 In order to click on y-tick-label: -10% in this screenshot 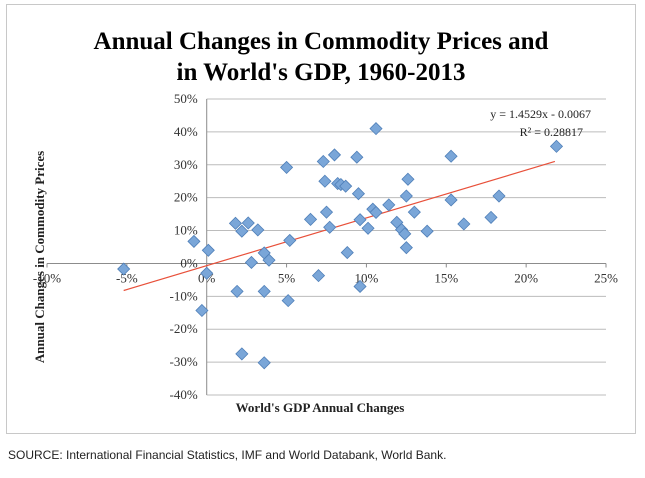, I will do `click(184, 295)`.